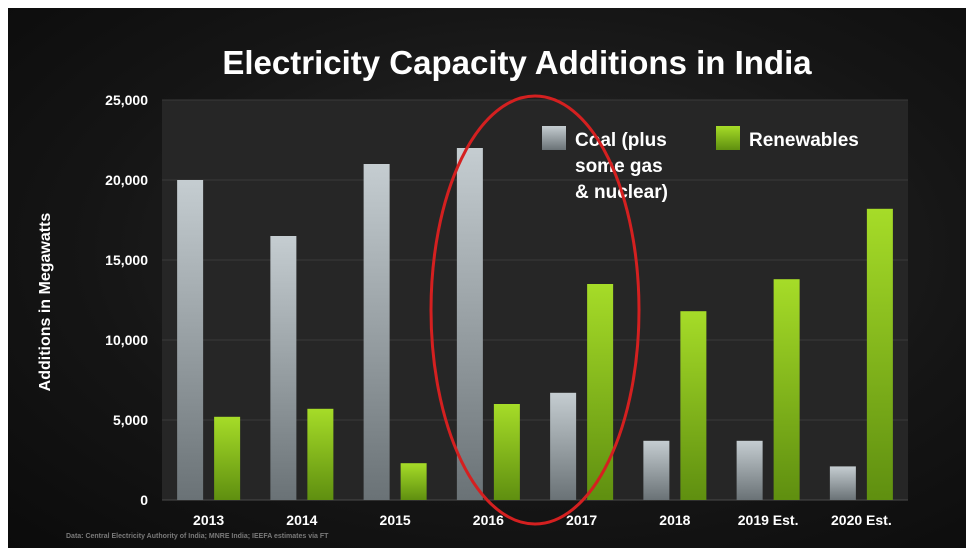 The width and height of the screenshot is (968, 550). Describe the element at coordinates (768, 520) in the screenshot. I see `x-tick-label: 2019 Est.` at that location.